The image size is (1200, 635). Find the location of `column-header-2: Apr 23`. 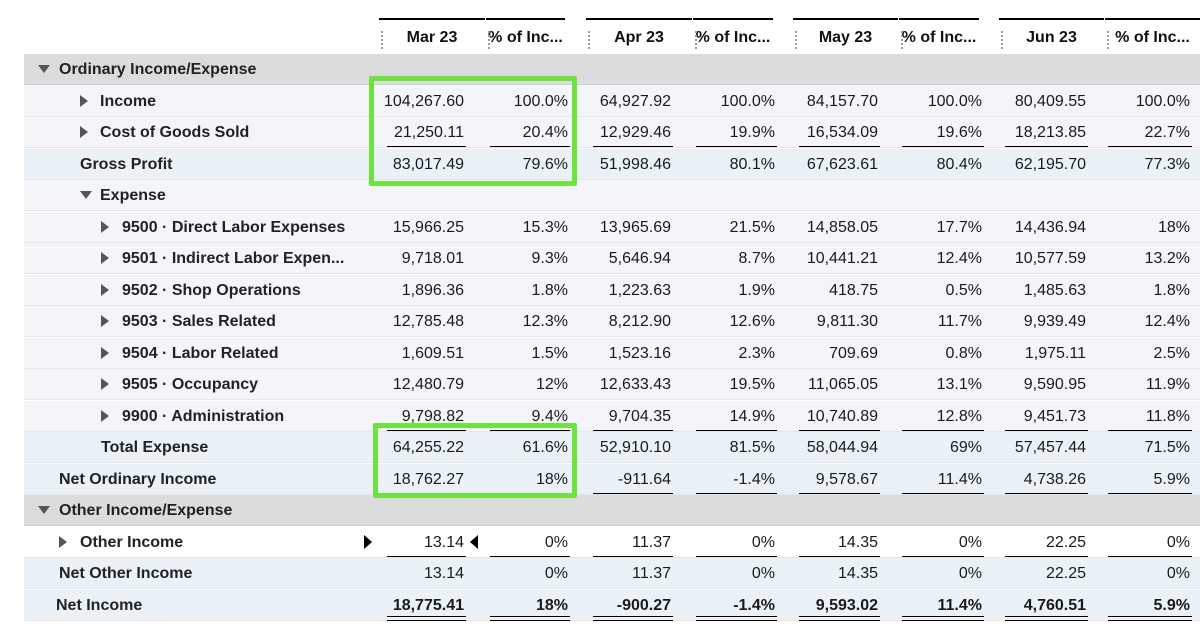

column-header-2: Apr 23 is located at coordinates (639, 36).